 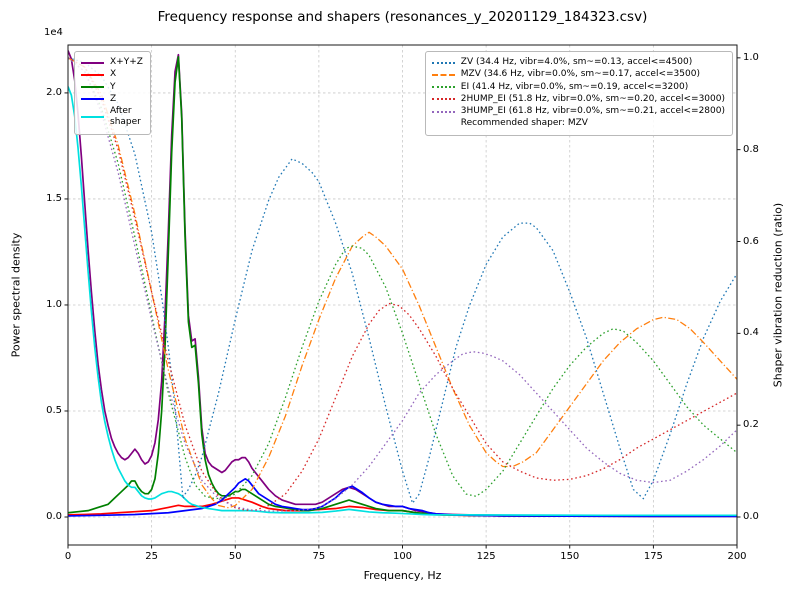 I want to click on legend-label: Recommended shaper: MZV, so click(x=524, y=123).